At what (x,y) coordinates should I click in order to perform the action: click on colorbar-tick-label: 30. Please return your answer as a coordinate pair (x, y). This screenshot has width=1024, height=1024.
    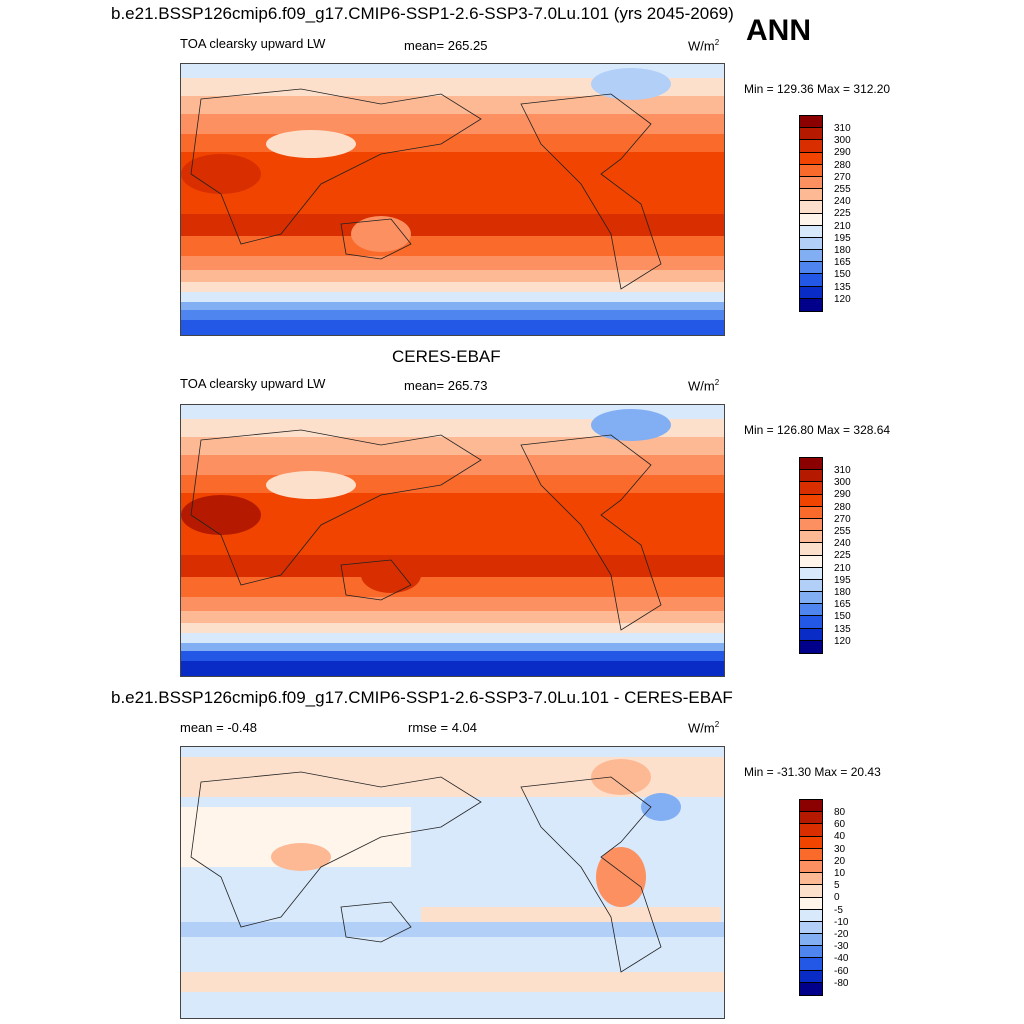
    Looking at the image, I should click on (840, 849).